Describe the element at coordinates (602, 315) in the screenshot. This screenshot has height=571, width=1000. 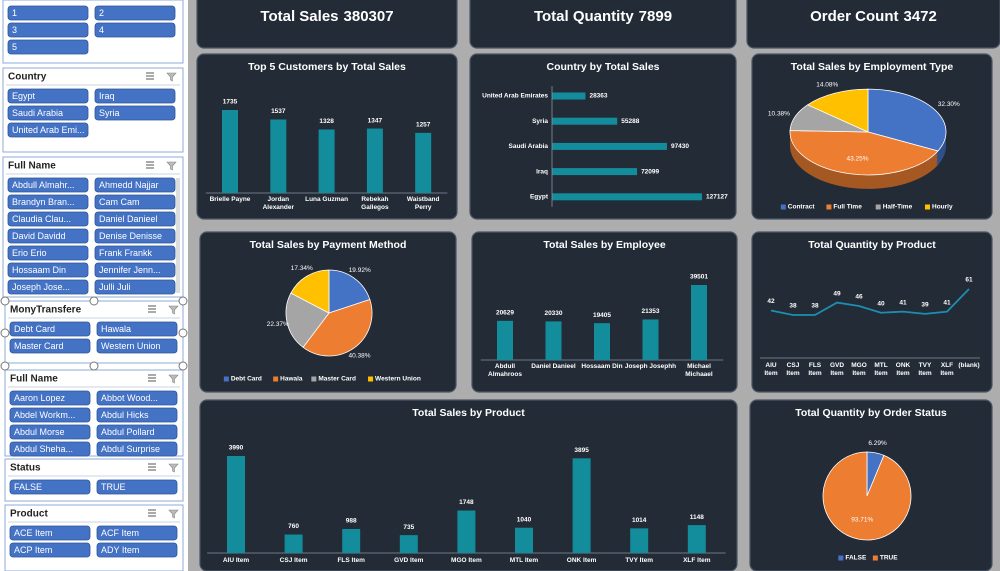
I see `value-label: 19405` at that location.